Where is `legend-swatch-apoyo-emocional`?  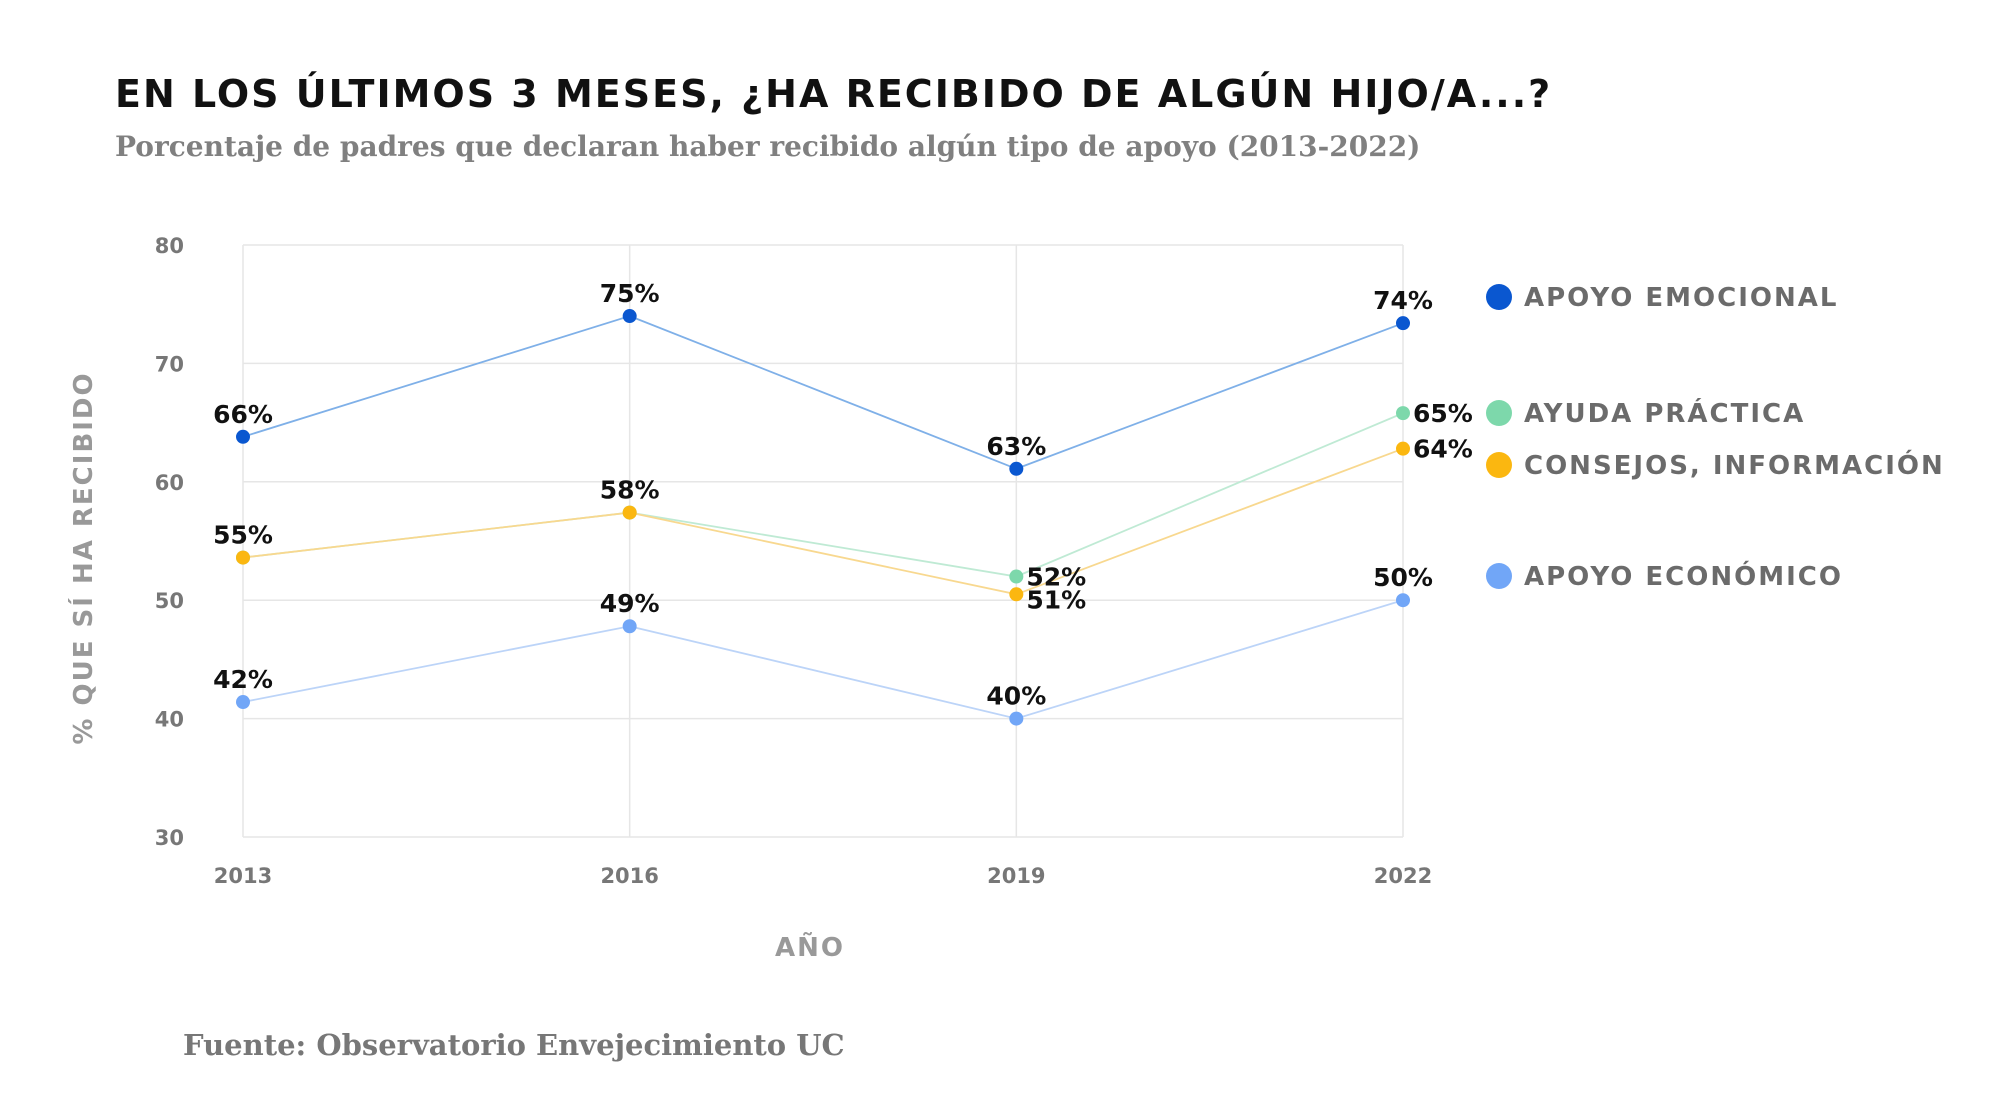
legend-swatch-apoyo-emocional is located at coordinates (1499, 297).